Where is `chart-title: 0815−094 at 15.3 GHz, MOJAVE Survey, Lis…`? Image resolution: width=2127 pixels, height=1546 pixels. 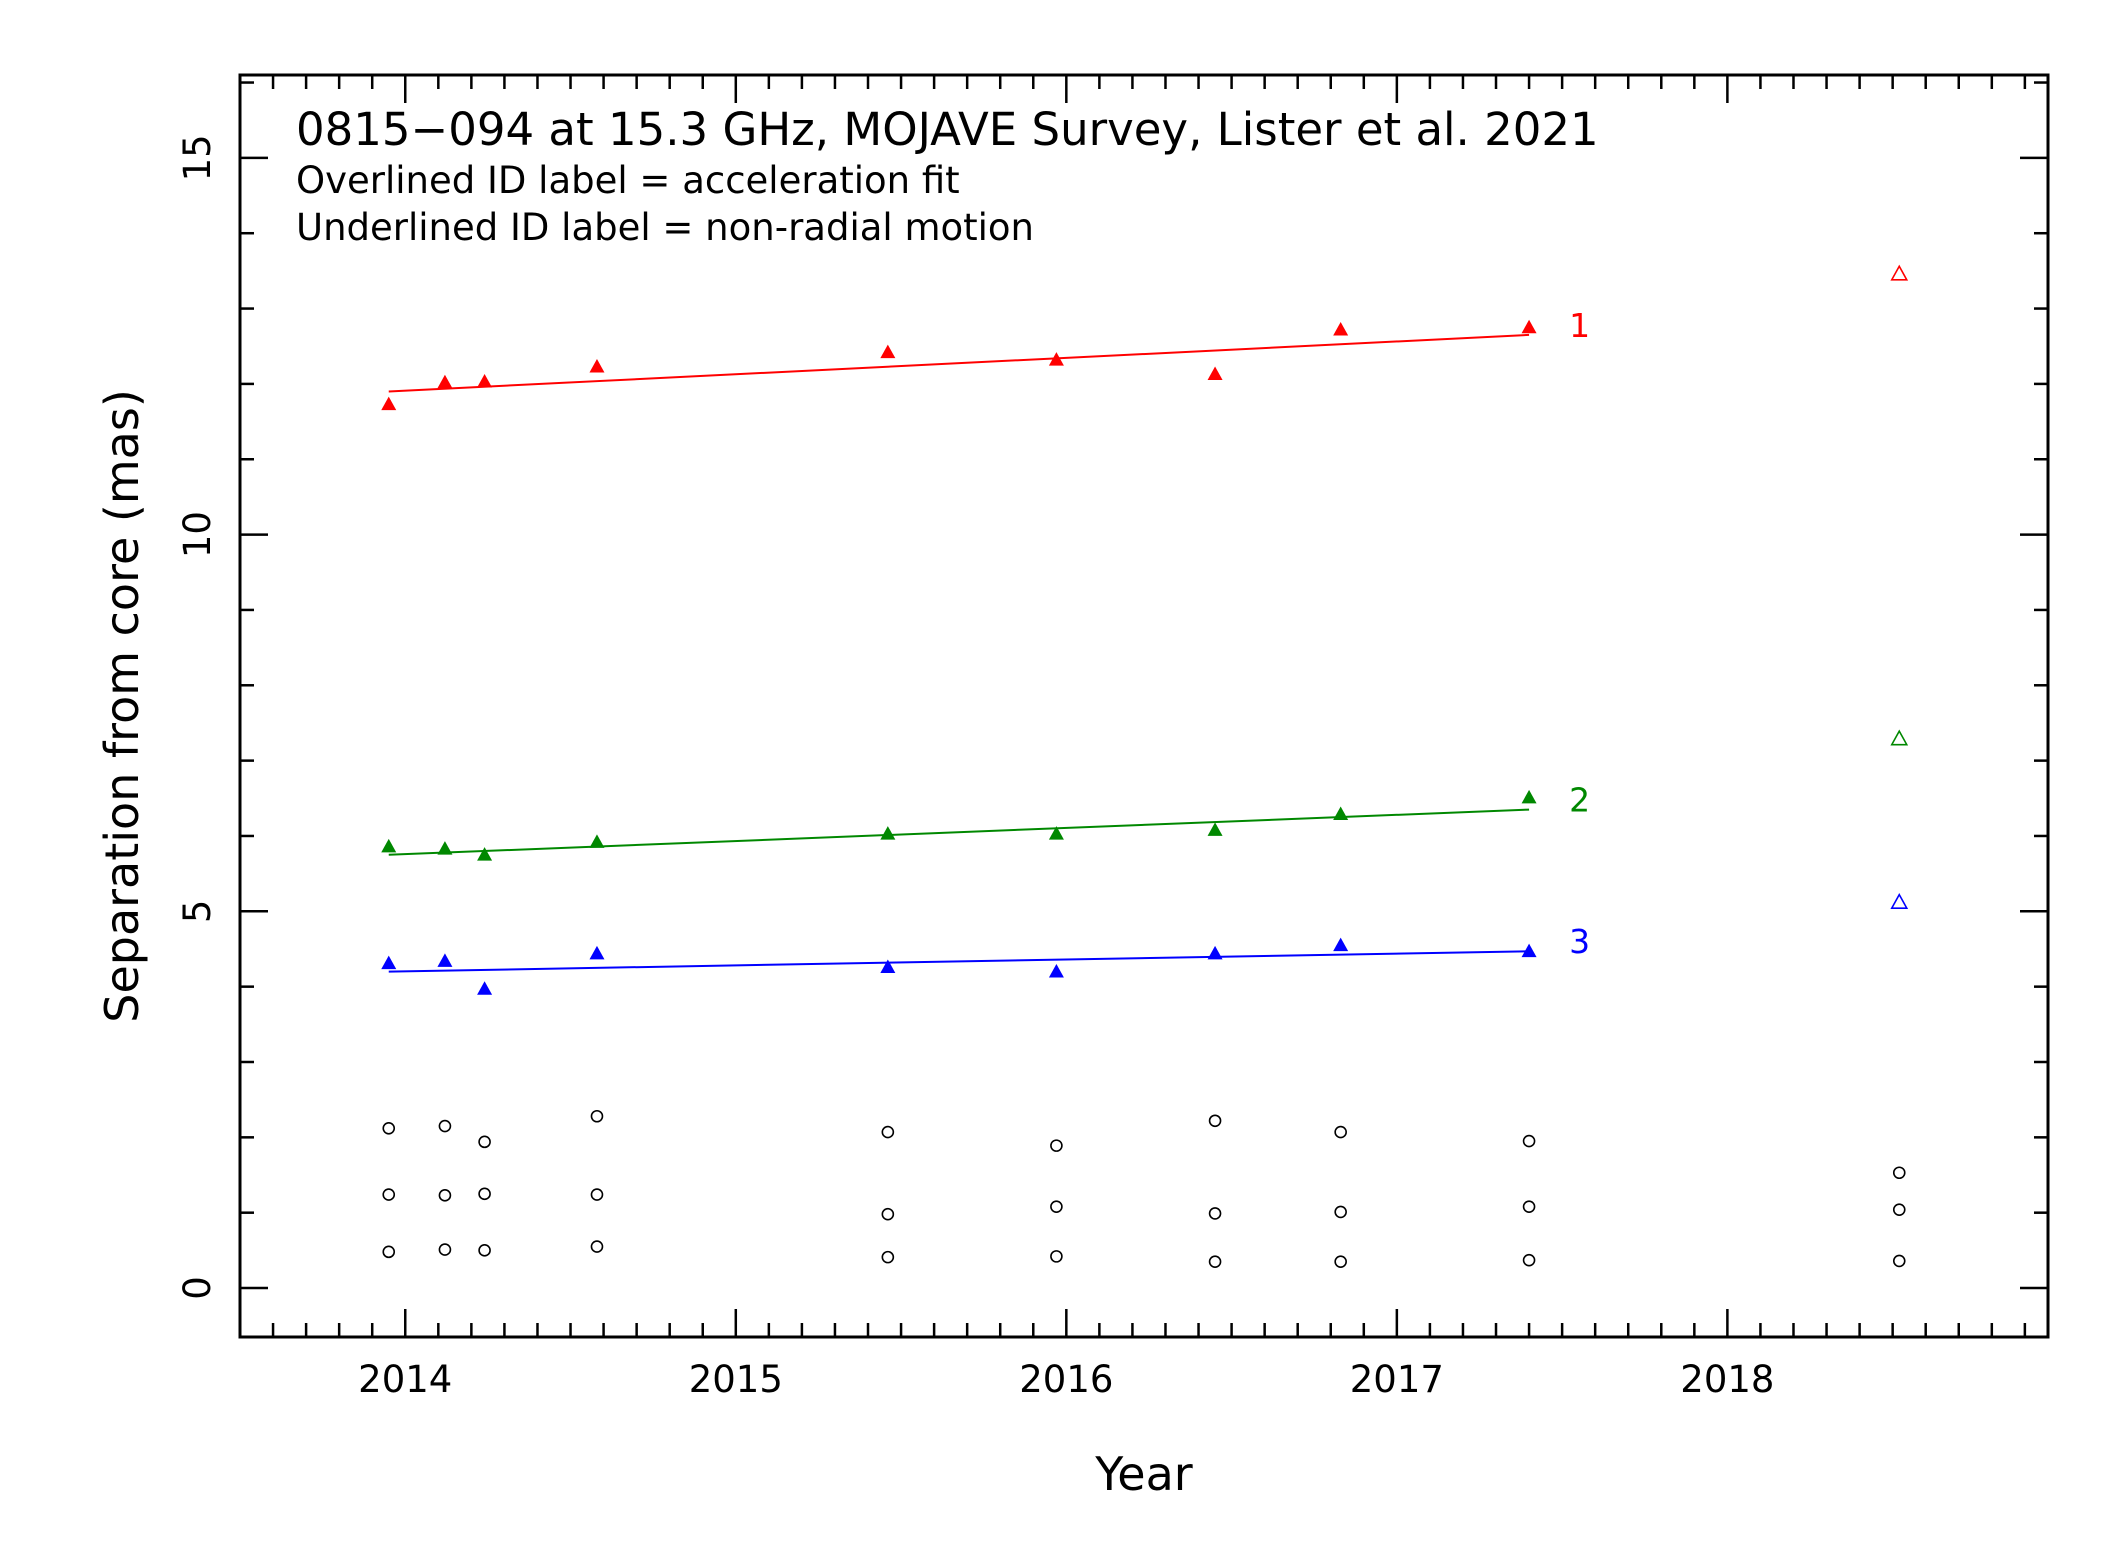 chart-title: 0815−094 at 15.3 GHz, MOJAVE Survey, Lis… is located at coordinates (947, 129).